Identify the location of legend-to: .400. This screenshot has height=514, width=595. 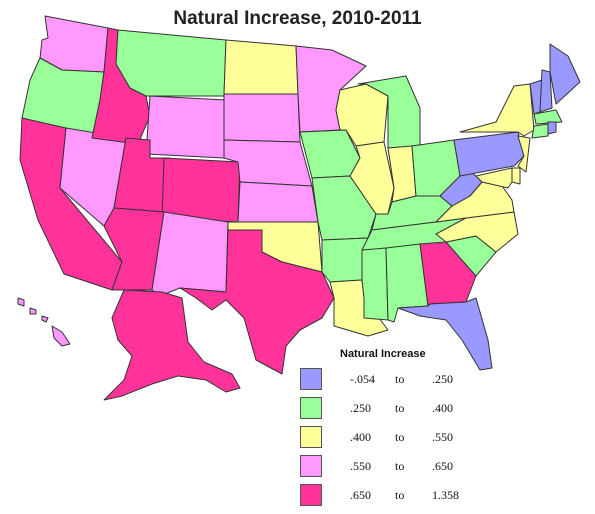
(442, 408).